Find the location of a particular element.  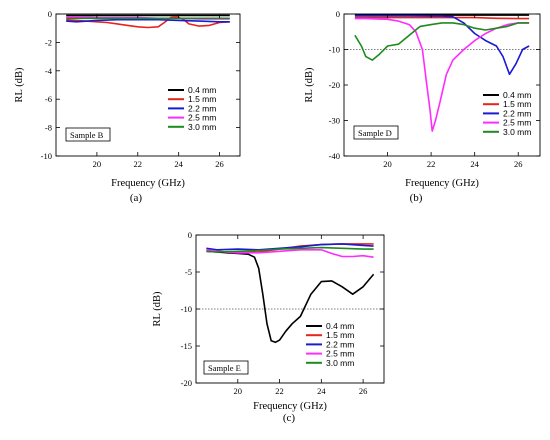

sample-label: Sample D is located at coordinates (375, 133).